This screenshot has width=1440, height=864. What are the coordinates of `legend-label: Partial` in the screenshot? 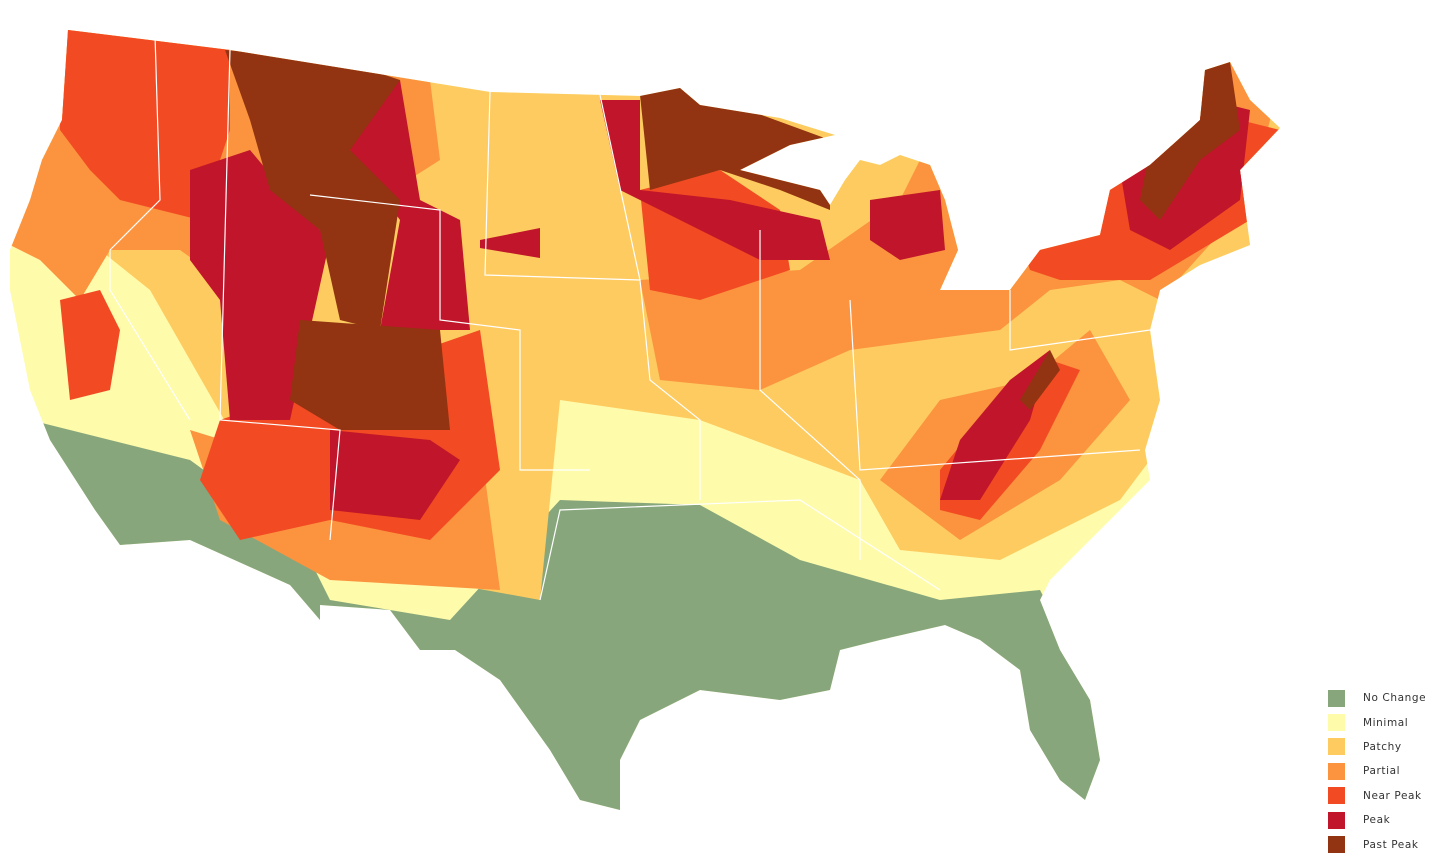 It's located at (1382, 771).